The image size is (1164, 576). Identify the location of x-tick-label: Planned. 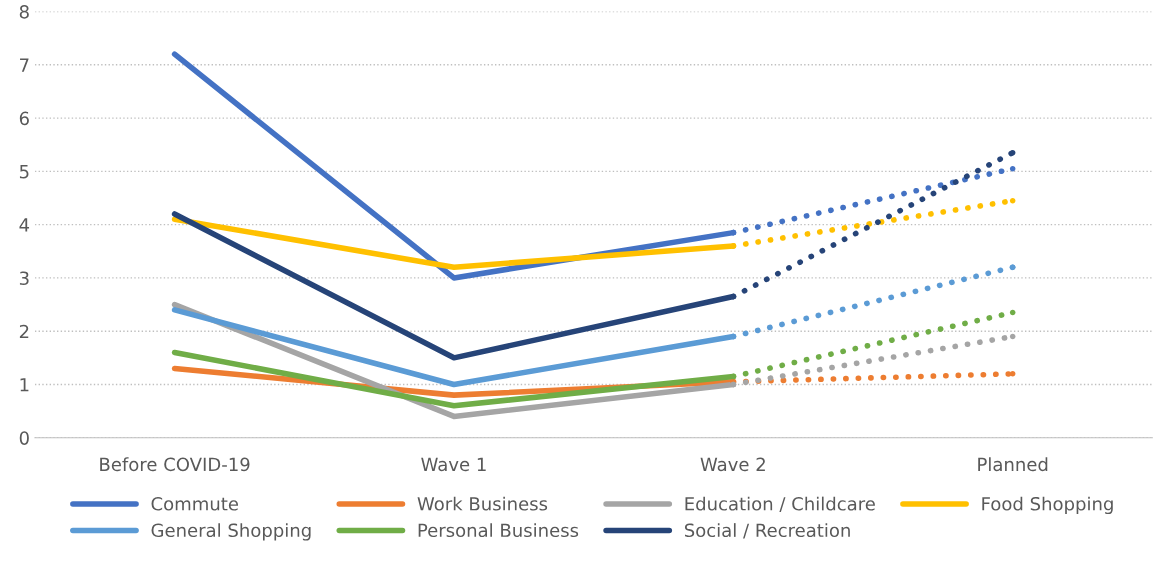
(1013, 464).